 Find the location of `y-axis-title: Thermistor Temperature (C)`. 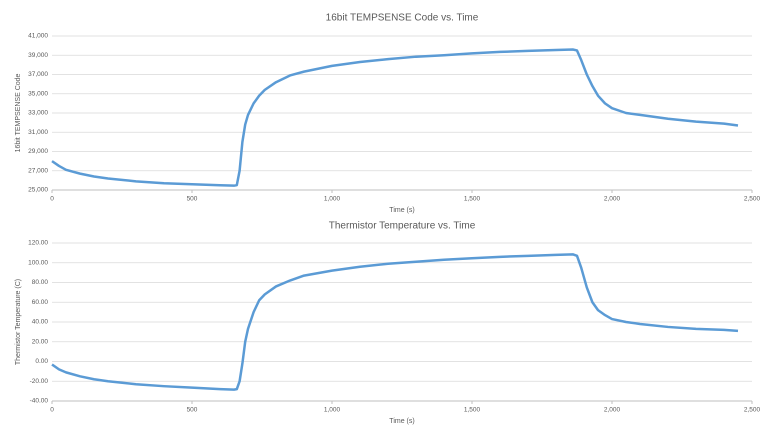

y-axis-title: Thermistor Temperature (C) is located at coordinates (18, 322).